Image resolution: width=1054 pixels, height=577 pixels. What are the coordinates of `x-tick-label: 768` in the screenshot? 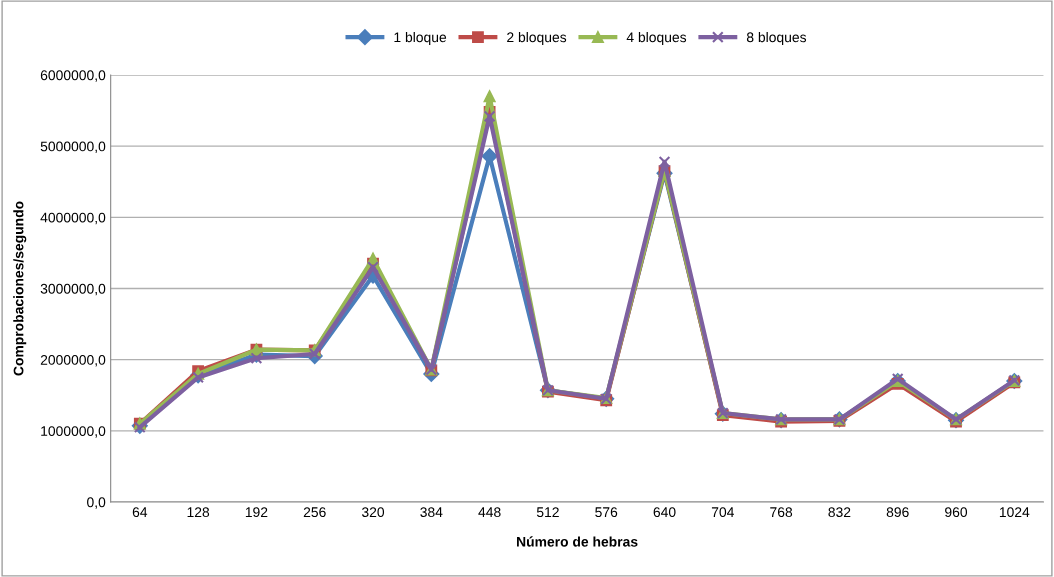 It's located at (781, 512).